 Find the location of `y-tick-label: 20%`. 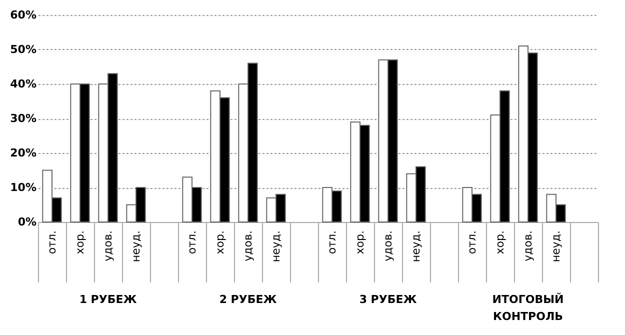

y-tick-label: 20% is located at coordinates (23, 153).